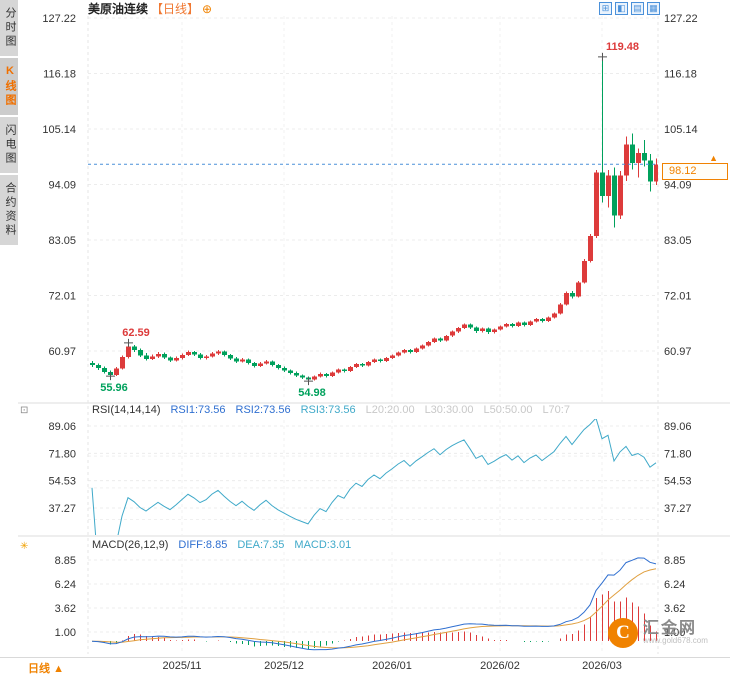  I want to click on layout-rows-icon: ▤, so click(637, 8).